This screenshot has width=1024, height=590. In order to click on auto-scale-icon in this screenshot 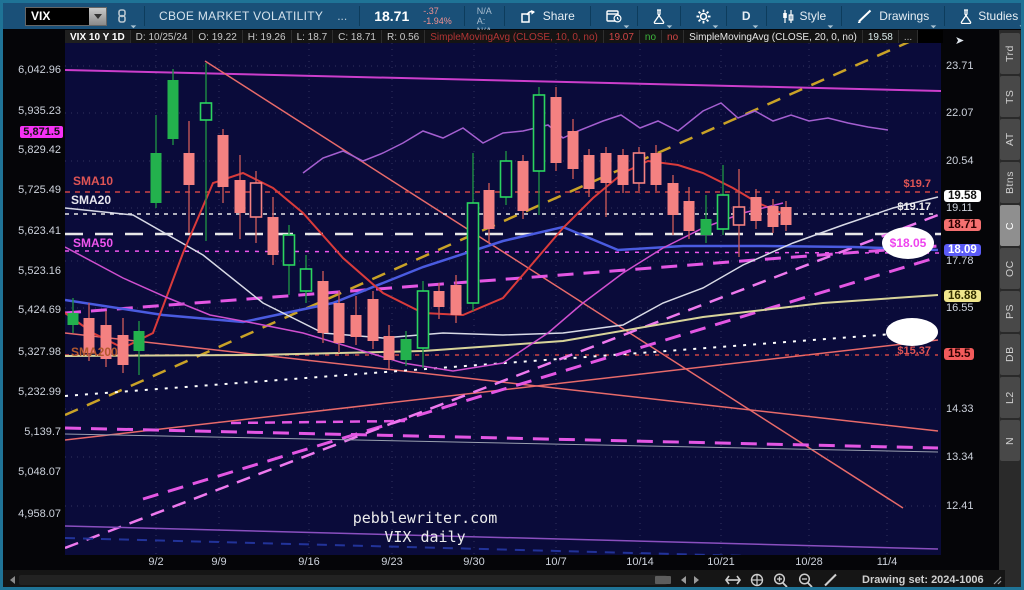, I will do `click(757, 580)`.